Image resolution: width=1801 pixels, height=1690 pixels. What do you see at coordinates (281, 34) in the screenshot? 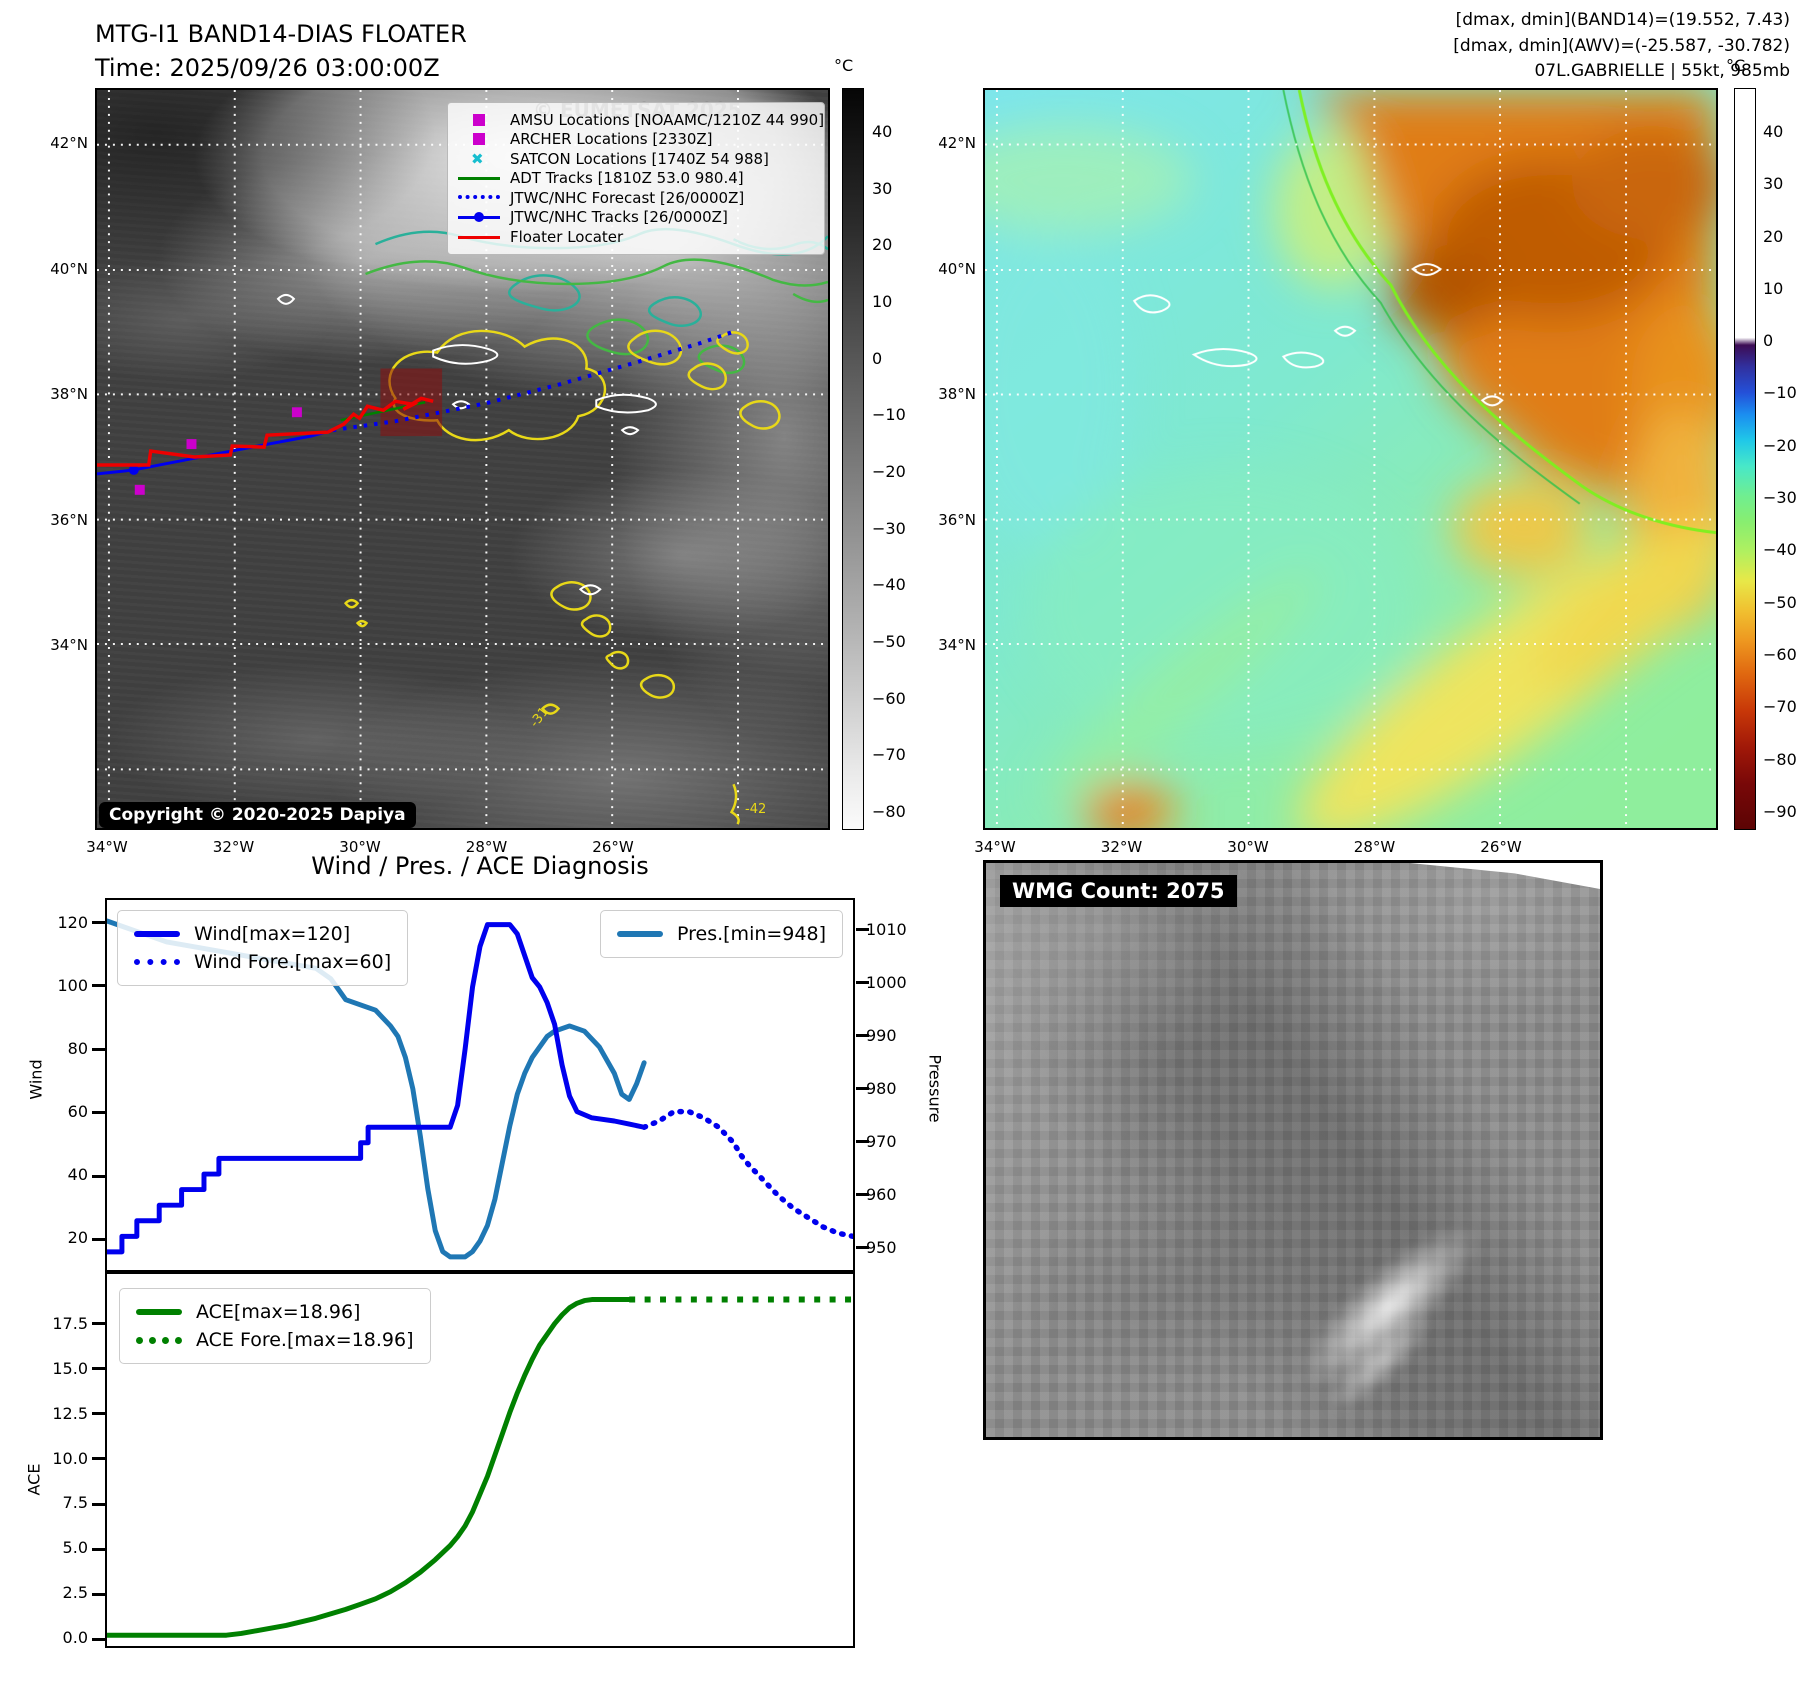
I see `satellite-product-title: MTG-I1 BAND14-DIAS FLOATER` at bounding box center [281, 34].